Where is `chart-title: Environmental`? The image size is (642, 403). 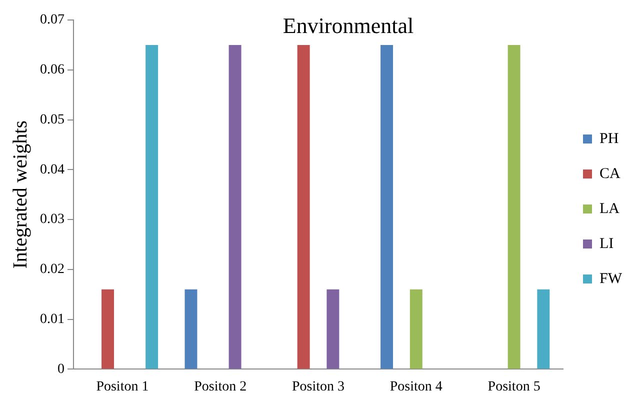
chart-title: Environmental is located at coordinates (348, 25).